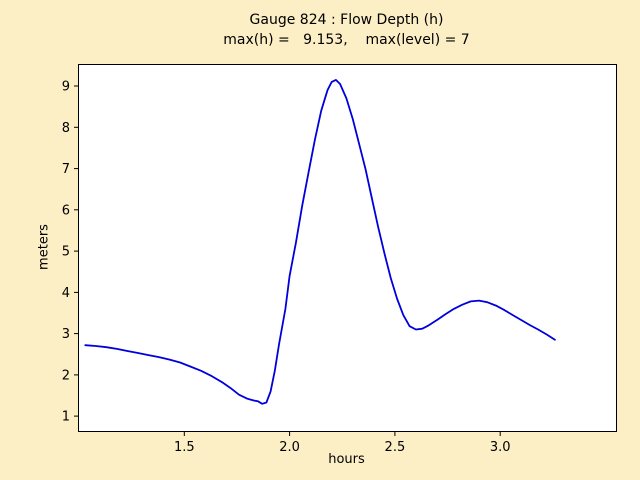 The width and height of the screenshot is (640, 480). Describe the element at coordinates (66, 87) in the screenshot. I see `svg-text: 9` at that location.